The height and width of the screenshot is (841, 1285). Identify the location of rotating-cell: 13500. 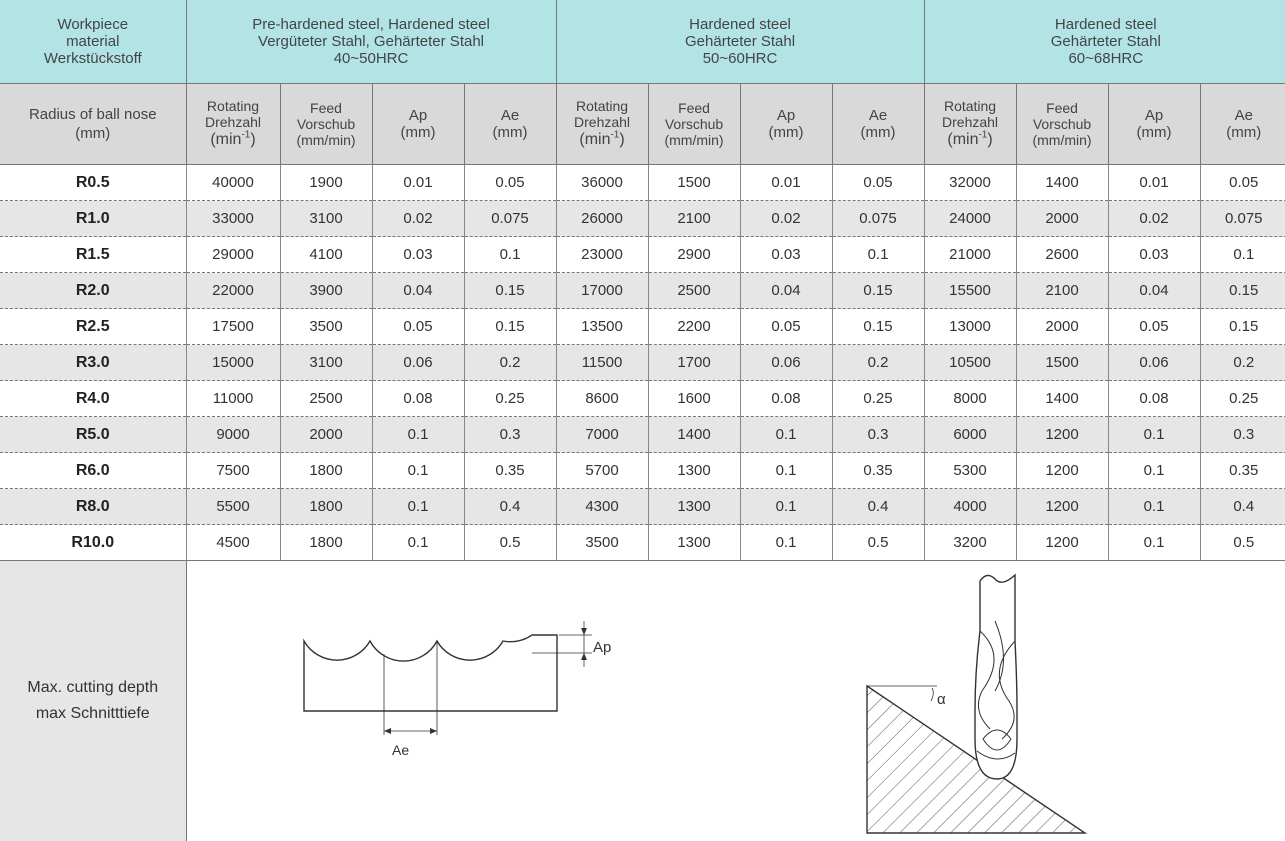
(602, 327).